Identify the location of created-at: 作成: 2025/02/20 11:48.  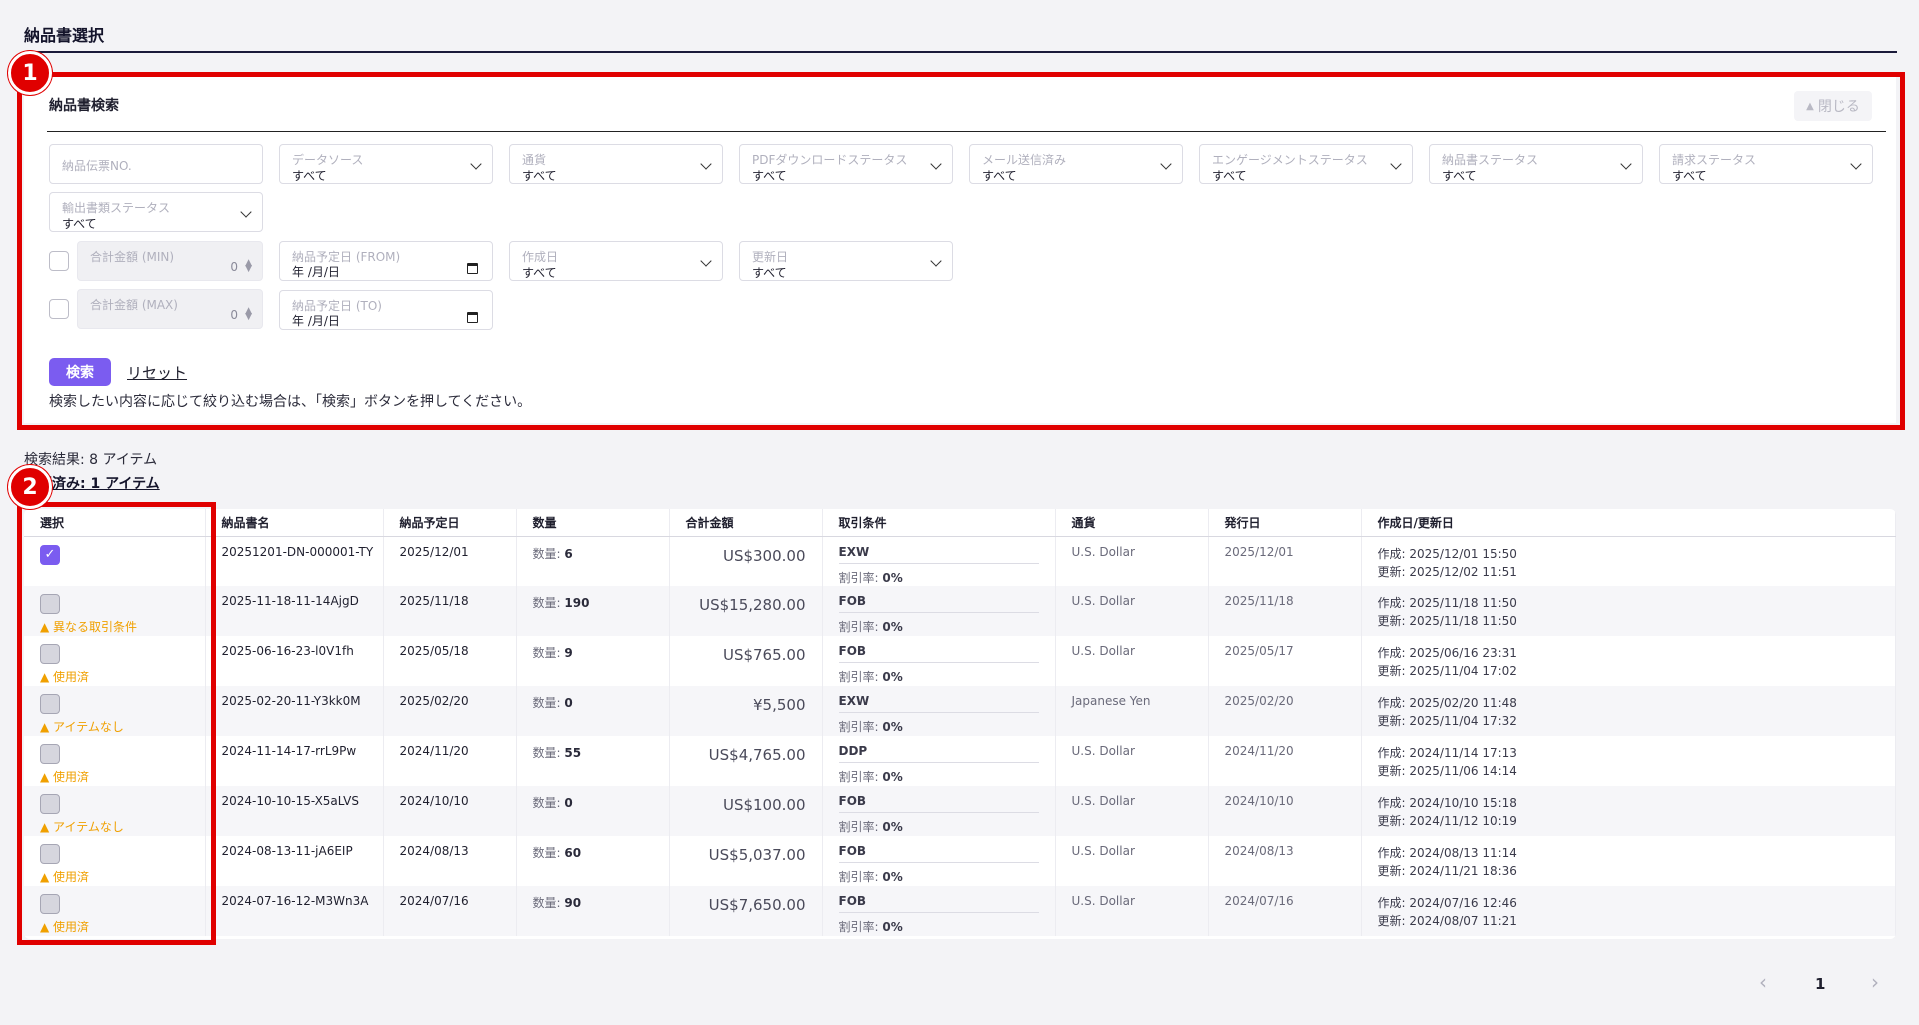
(1447, 703).